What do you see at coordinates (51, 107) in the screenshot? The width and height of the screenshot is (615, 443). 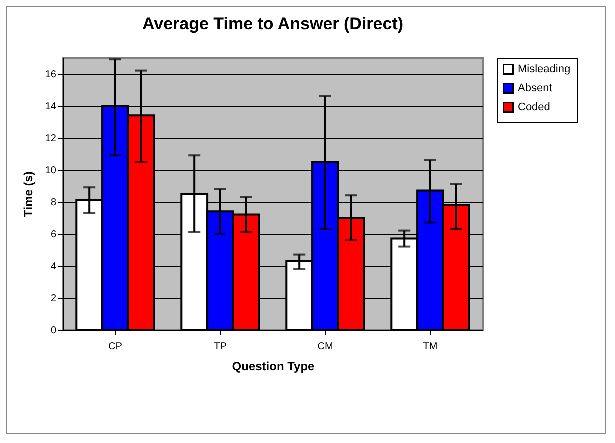 I see `y-tick-label: 14` at bounding box center [51, 107].